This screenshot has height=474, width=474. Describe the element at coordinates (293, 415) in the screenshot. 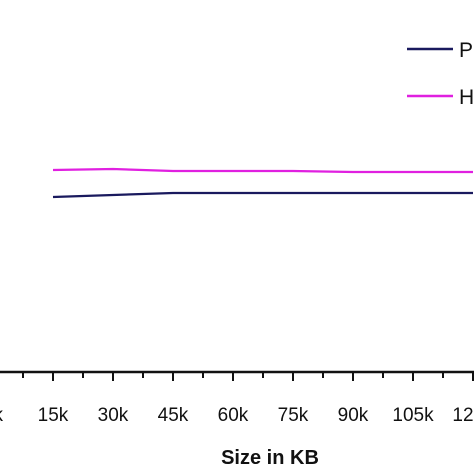

I see `x-tick-label: 75k` at that location.